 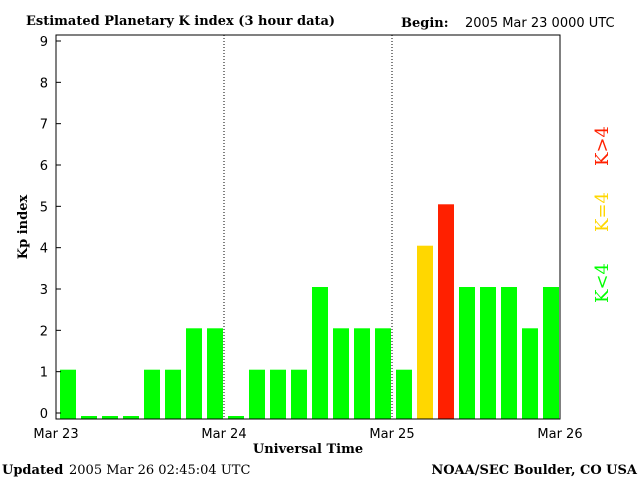 I want to click on y-tick-label: 8, so click(x=44, y=83).